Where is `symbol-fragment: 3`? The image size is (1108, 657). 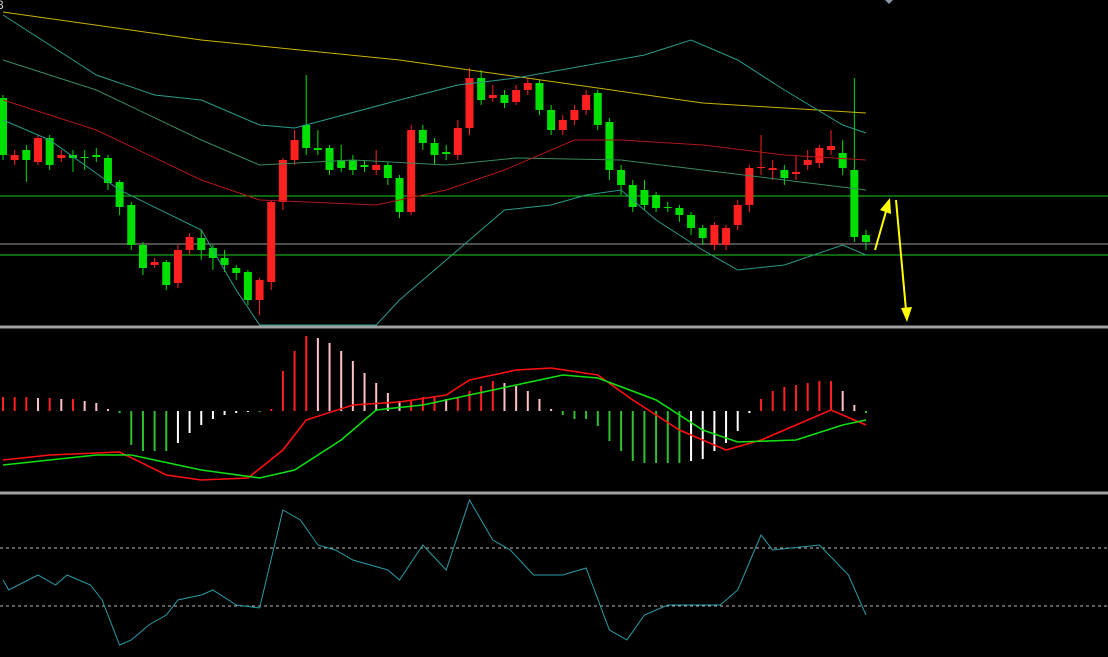 symbol-fragment: 3 is located at coordinates (2, 6).